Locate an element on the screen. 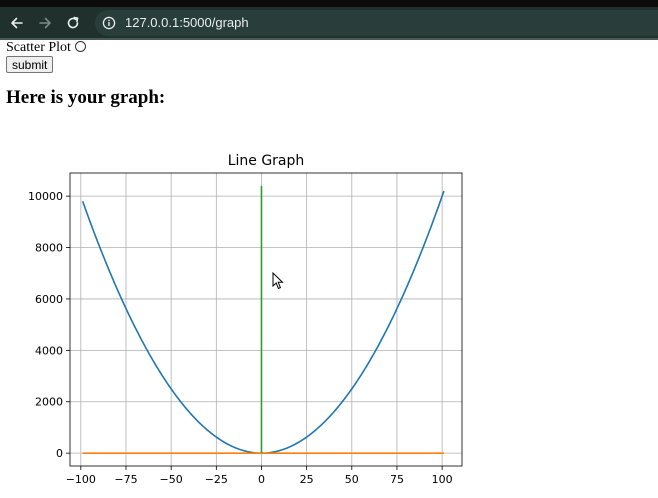 This screenshot has height=498, width=658. reload-button is located at coordinates (73, 23).